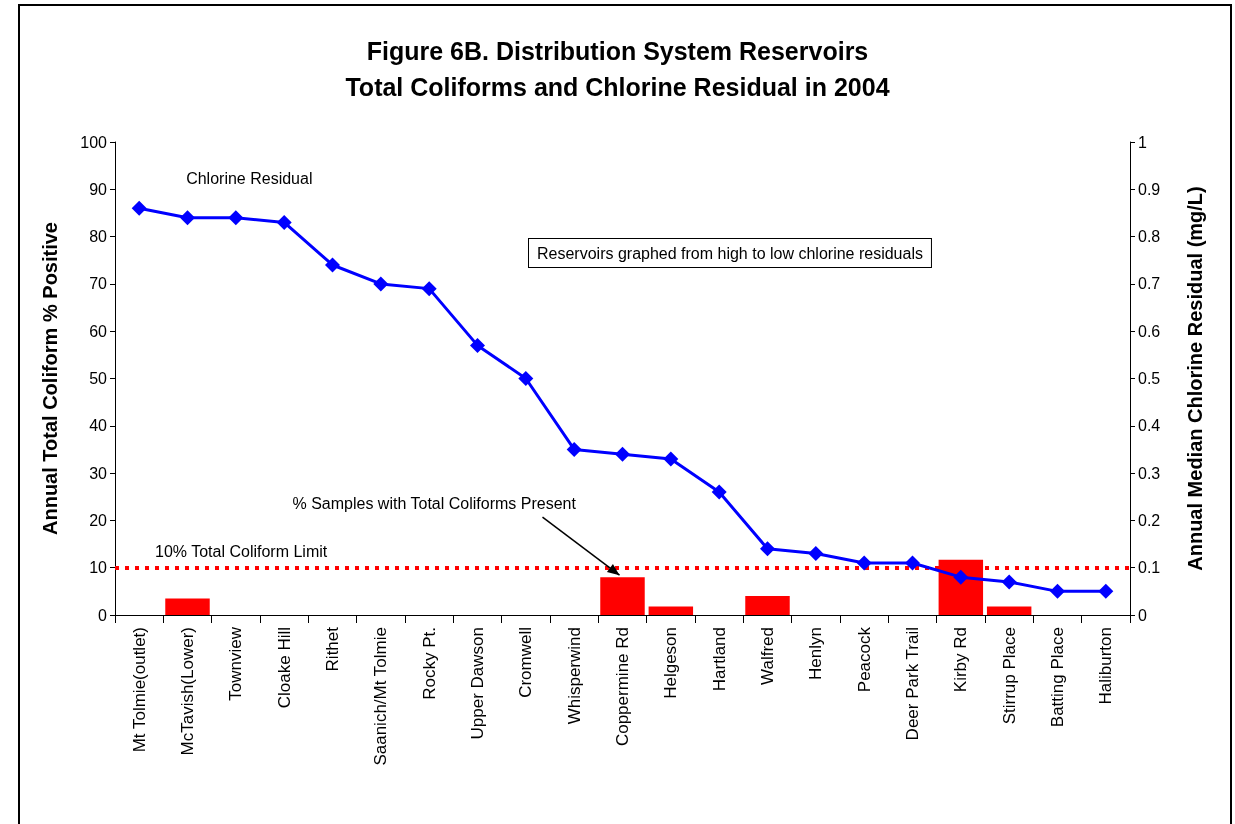 Image resolution: width=1235 pixels, height=824 pixels. What do you see at coordinates (1149, 189) in the screenshot?
I see `y2-tick-label: 0.9` at bounding box center [1149, 189].